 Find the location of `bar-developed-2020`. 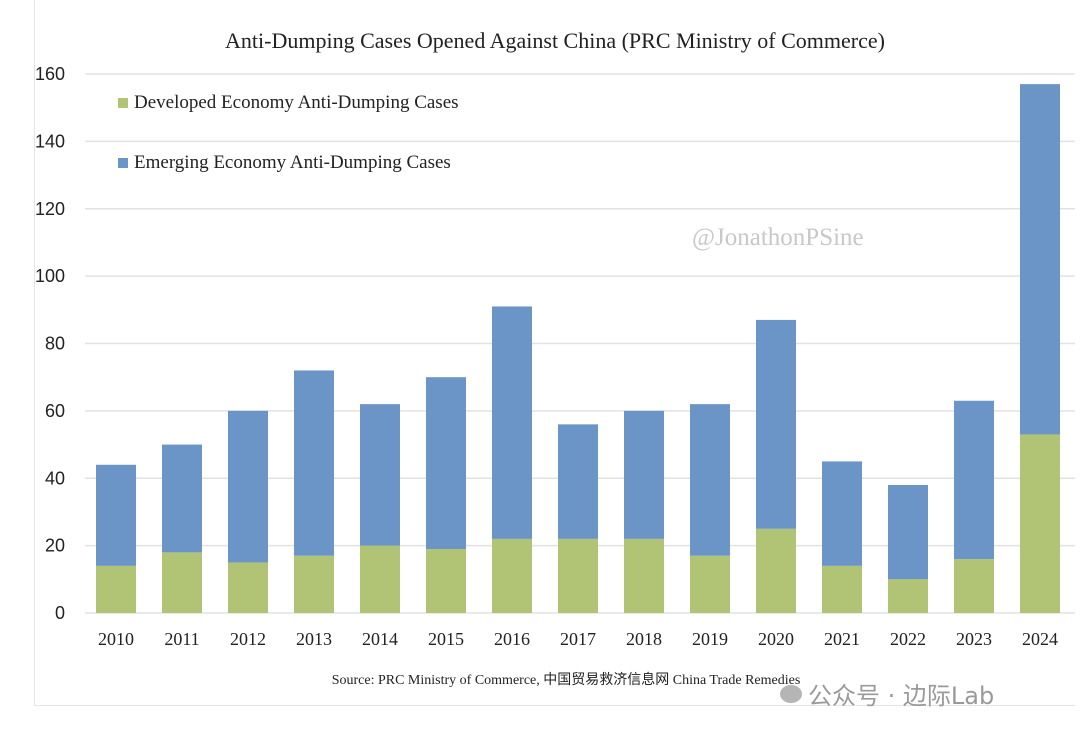

bar-developed-2020 is located at coordinates (776, 570).